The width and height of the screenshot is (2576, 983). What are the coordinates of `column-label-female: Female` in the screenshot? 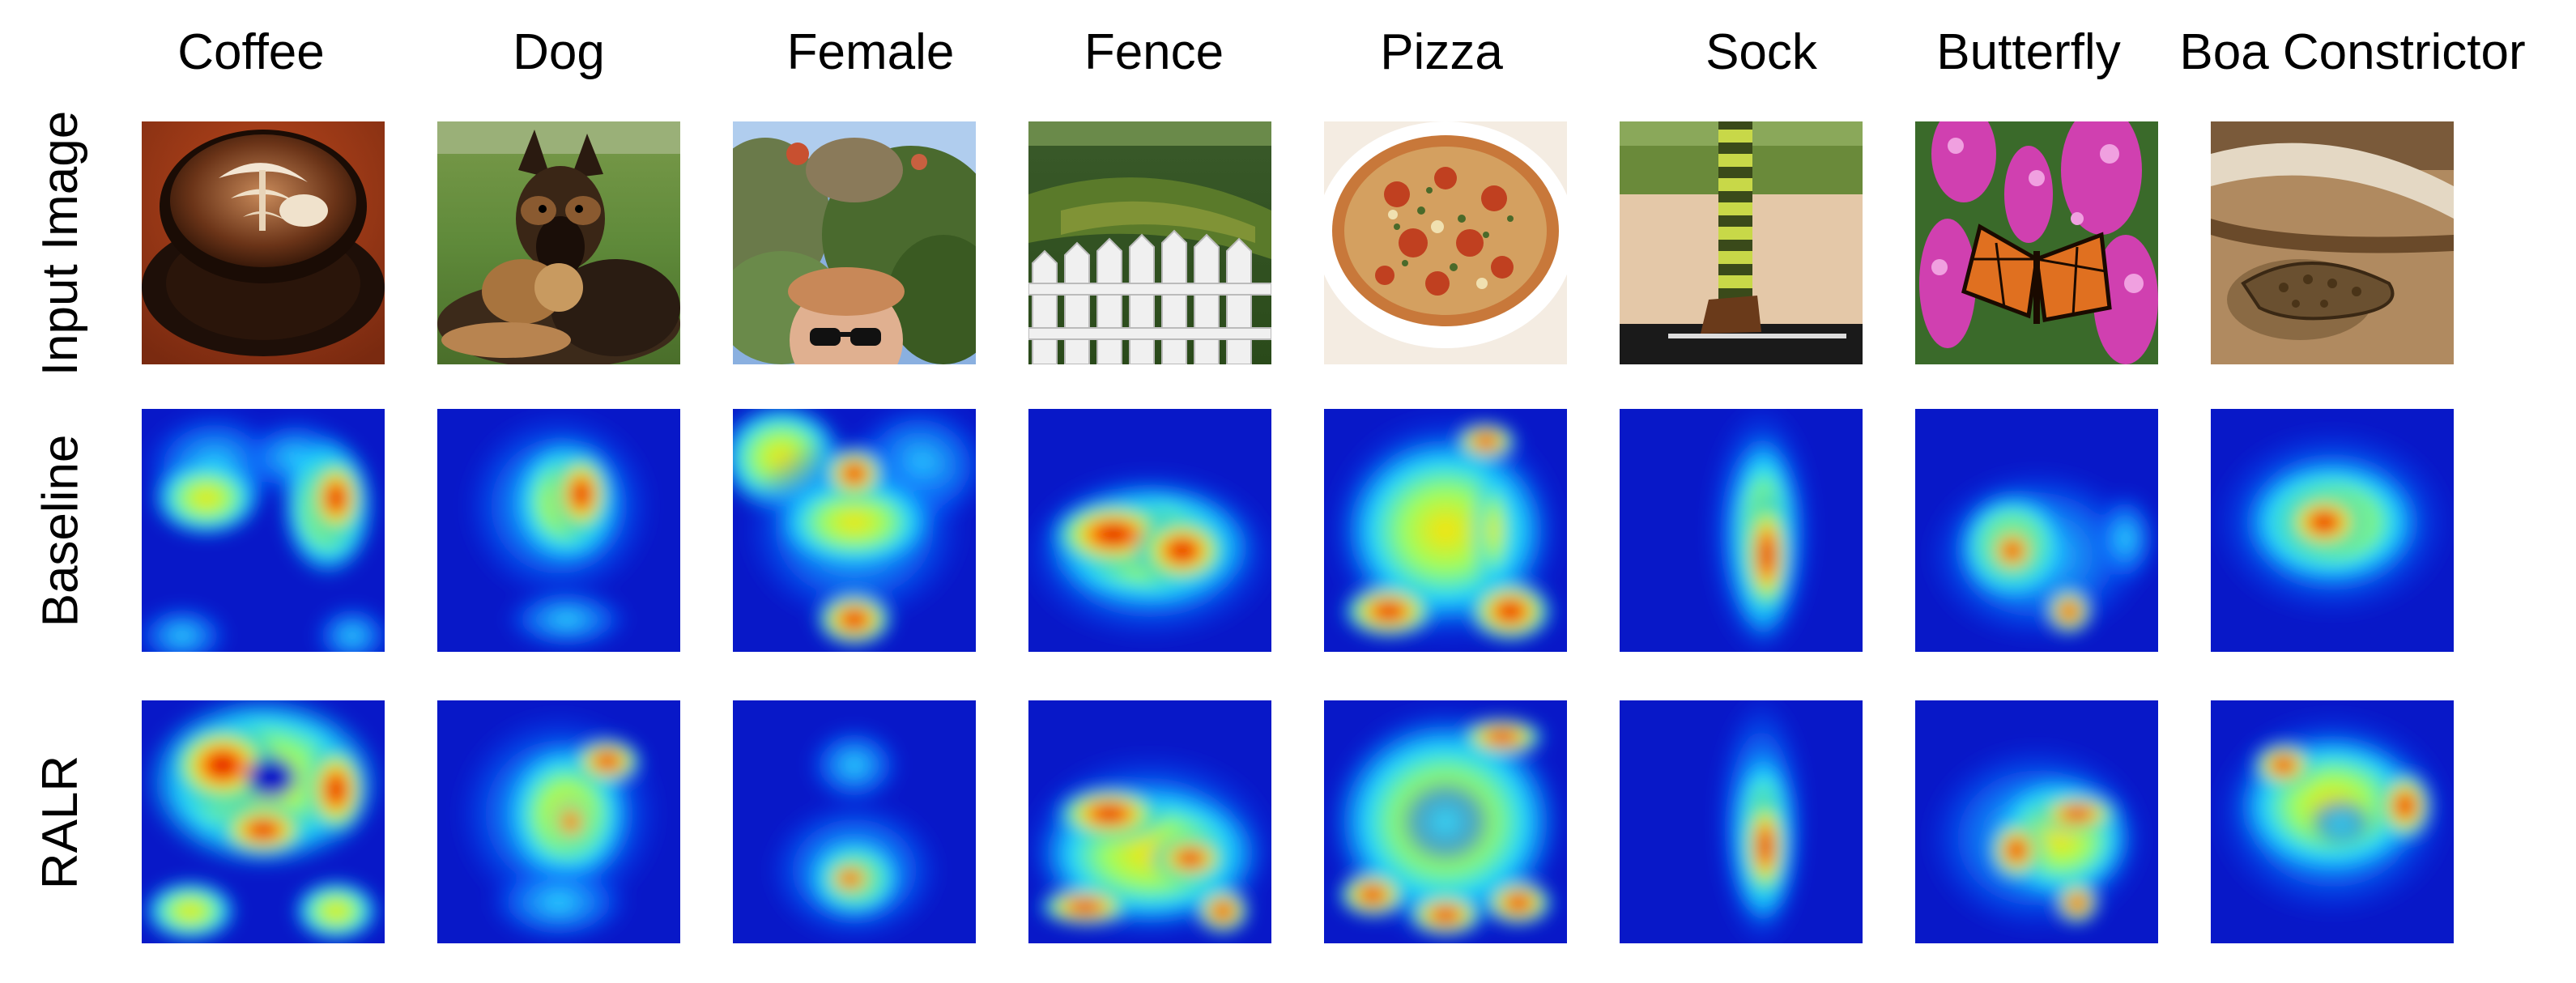 It's located at (870, 52).